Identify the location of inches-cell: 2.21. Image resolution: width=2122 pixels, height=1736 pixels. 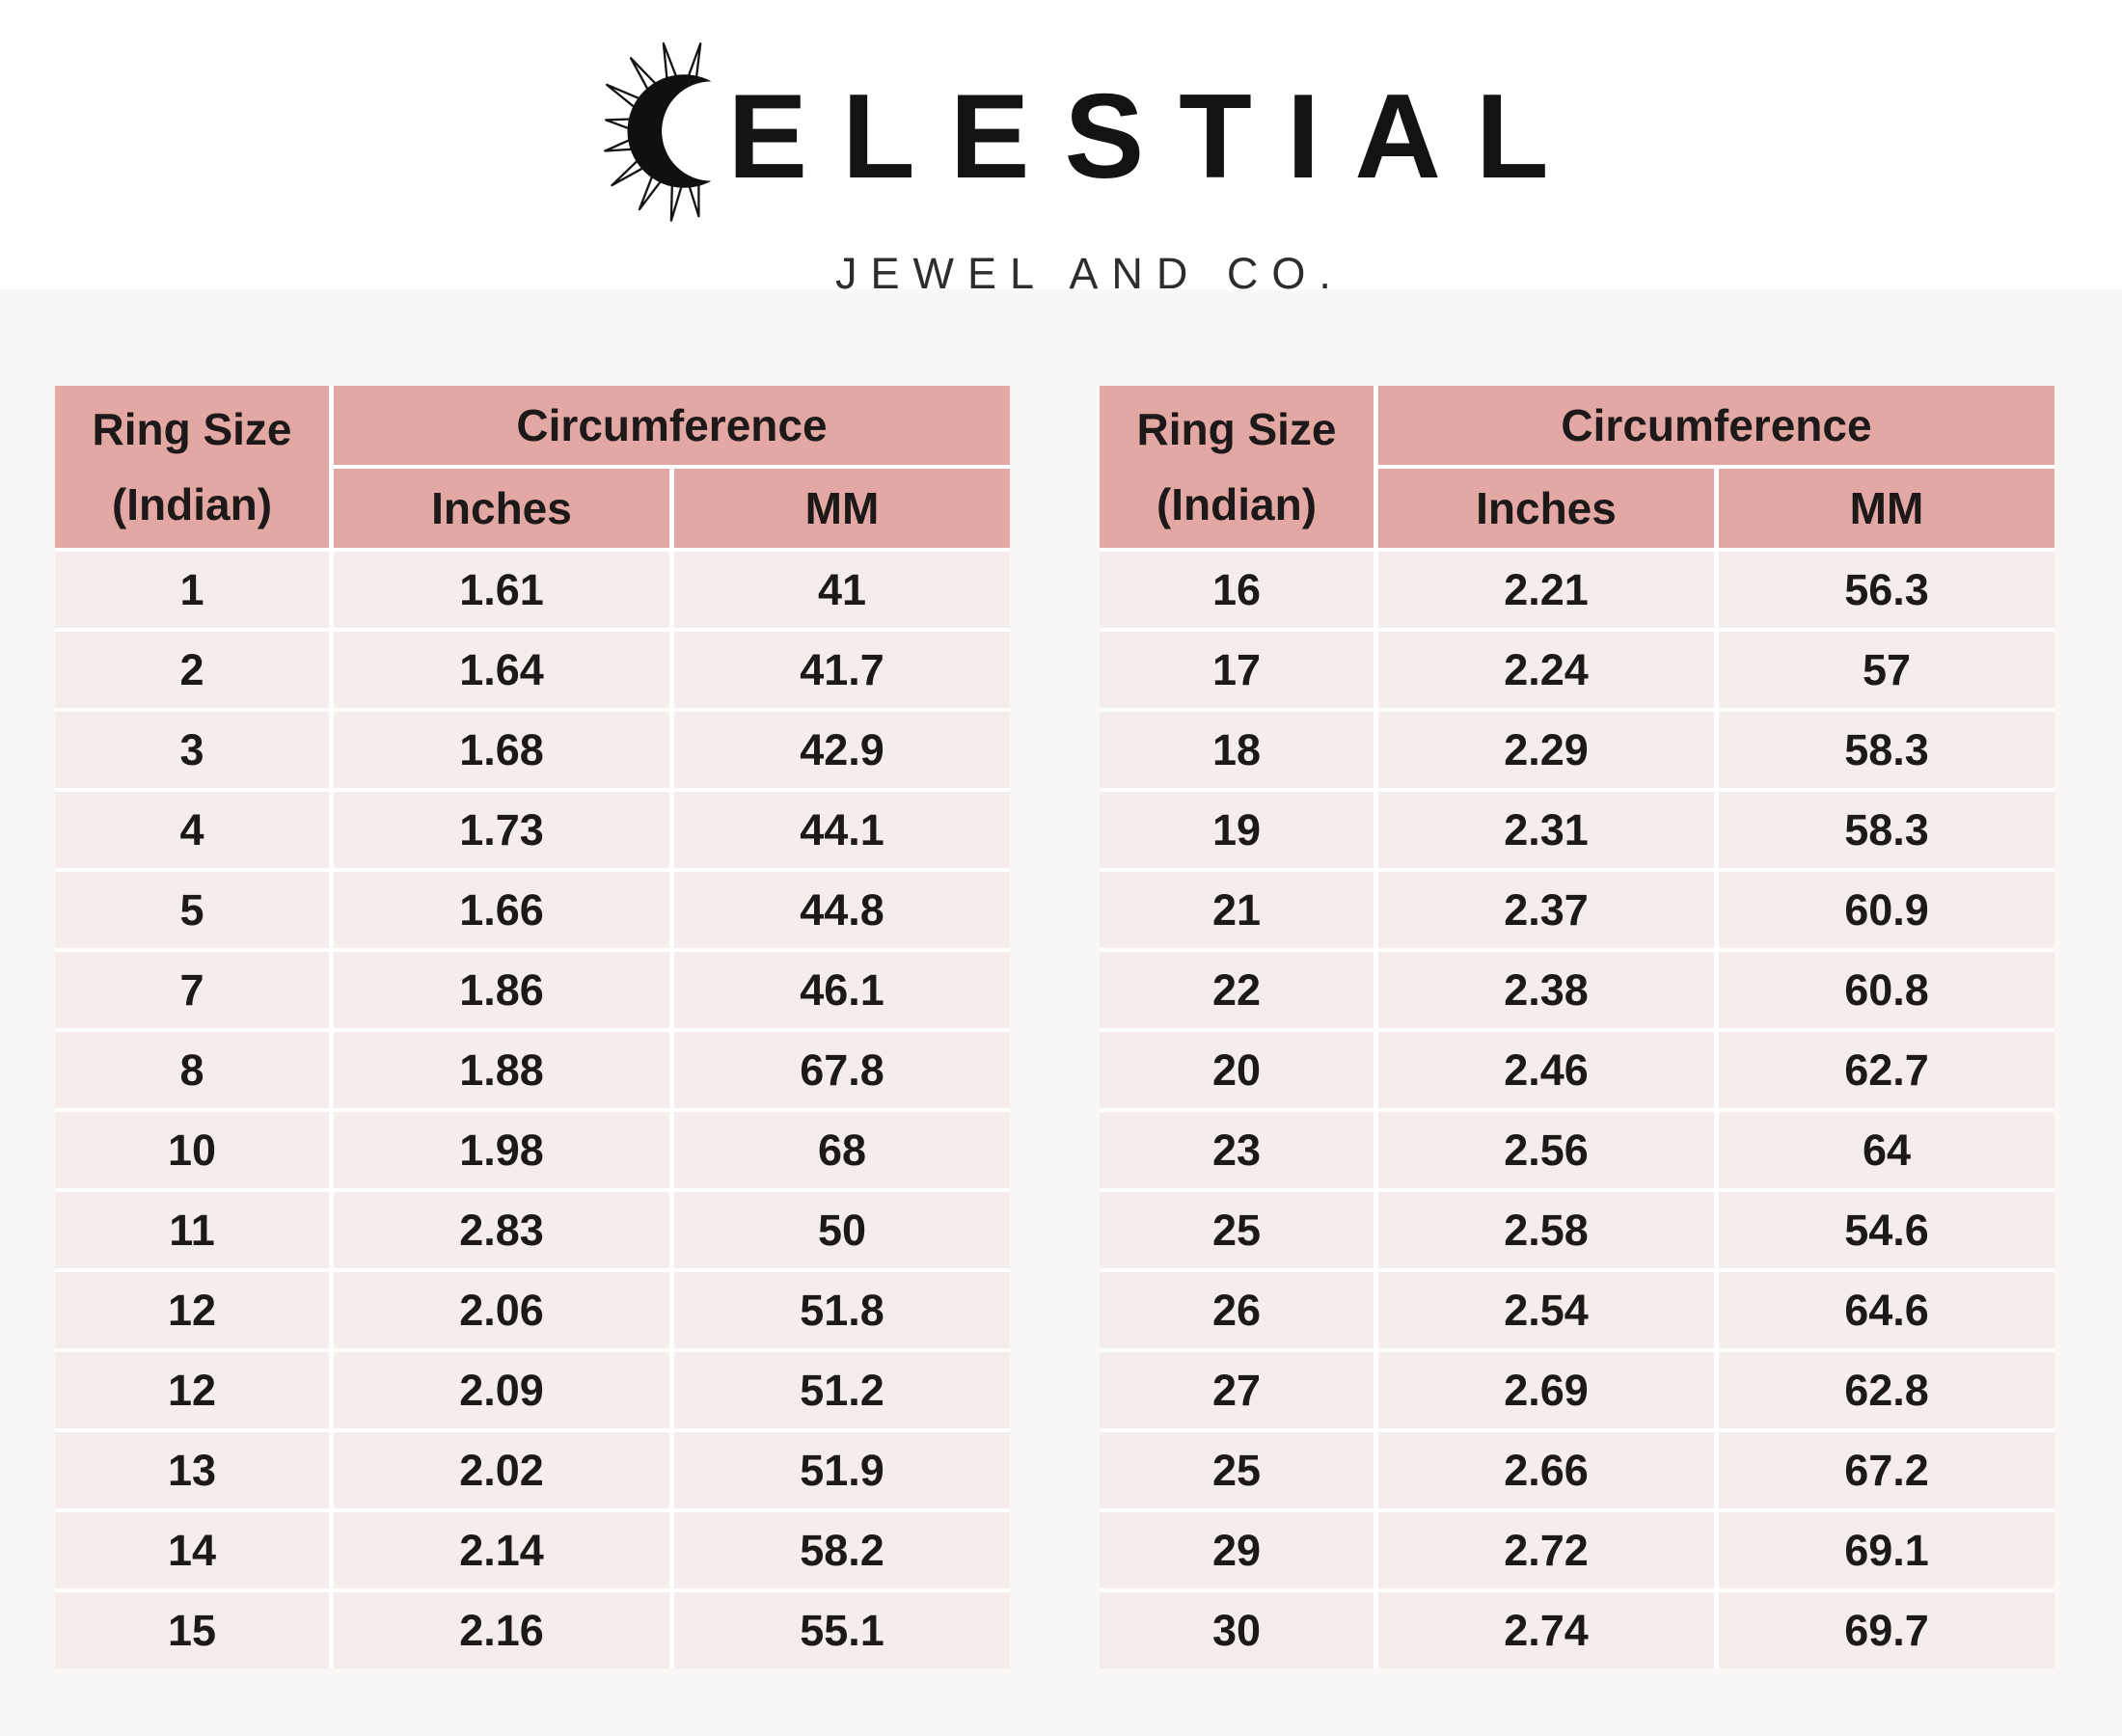
(1546, 590).